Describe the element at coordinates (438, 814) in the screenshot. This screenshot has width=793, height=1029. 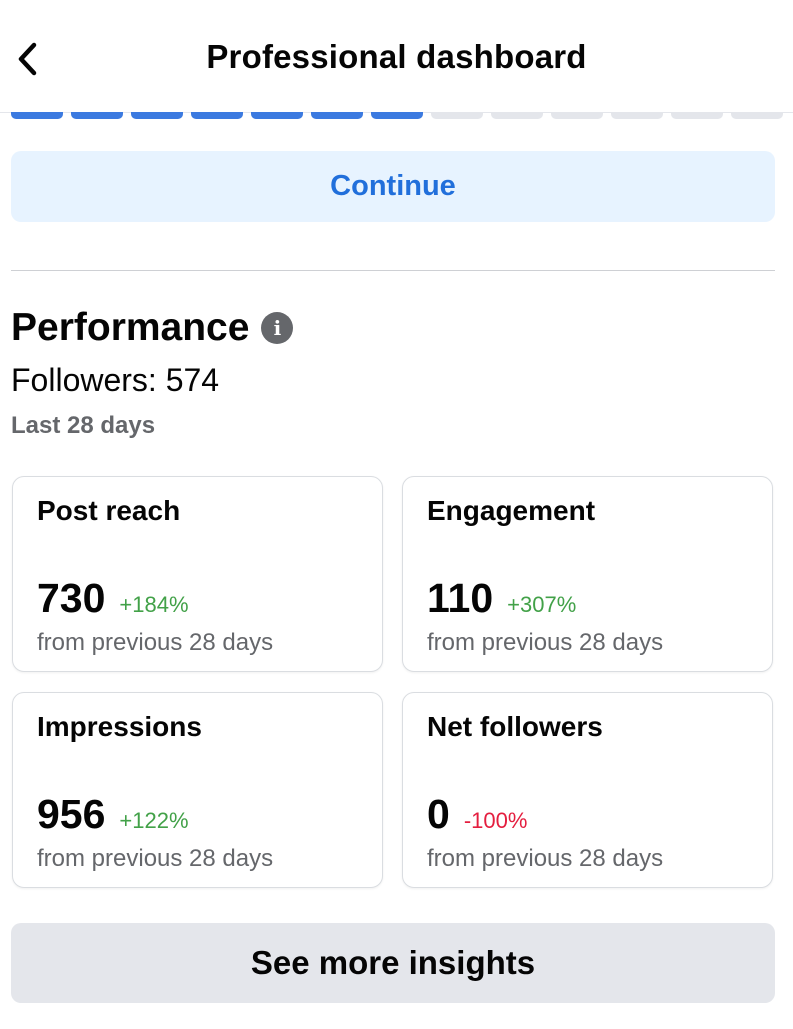
I see `card-value: 0` at that location.